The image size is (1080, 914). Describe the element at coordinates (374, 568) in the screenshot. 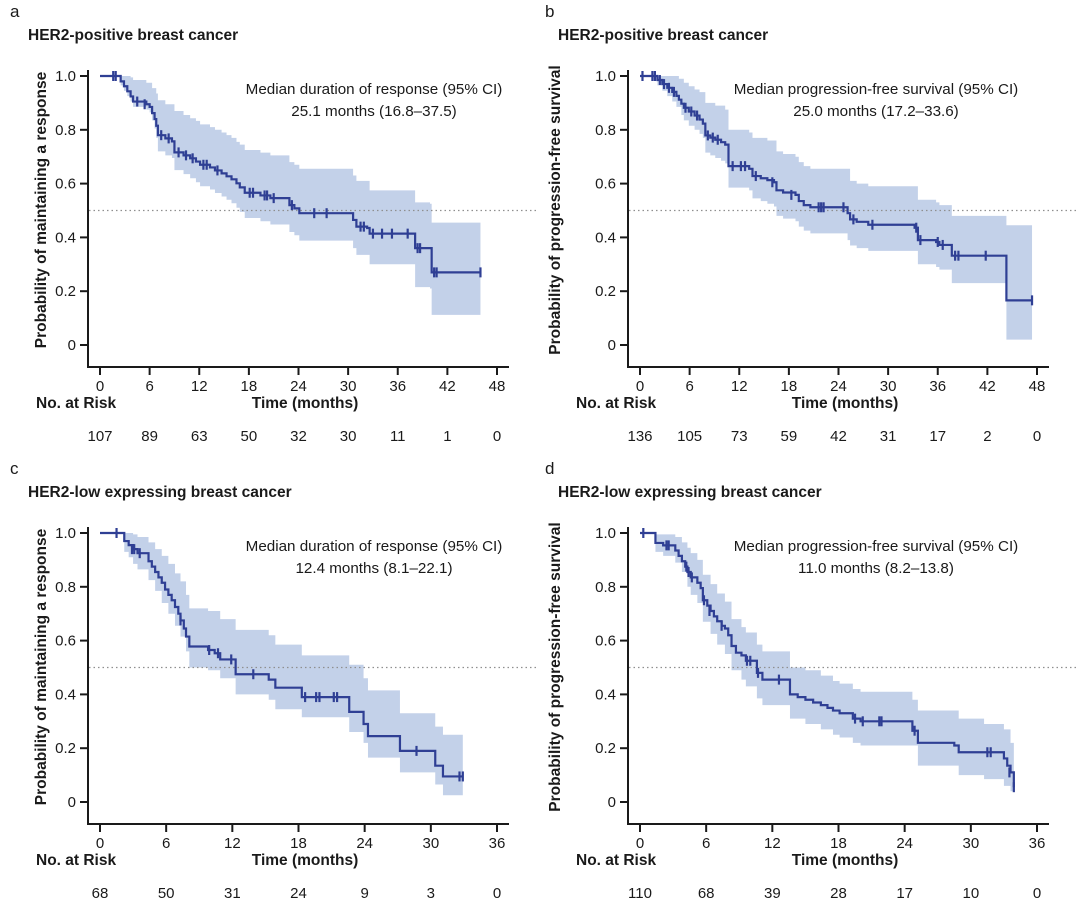

I see `annotation-line-2: 12.4 months (8.1–22.1)` at that location.